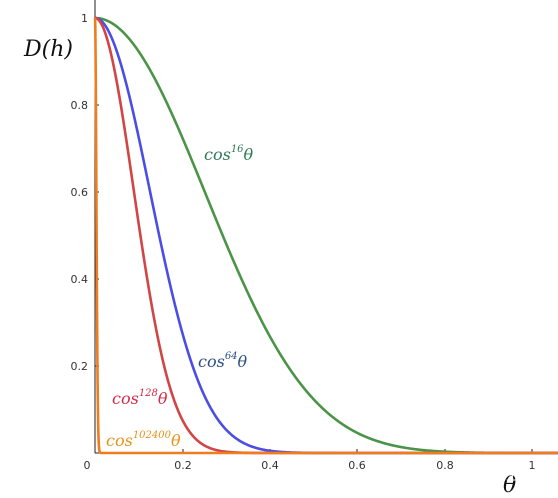  I want to click on y-tick-label: 0.2, so click(80, 366).